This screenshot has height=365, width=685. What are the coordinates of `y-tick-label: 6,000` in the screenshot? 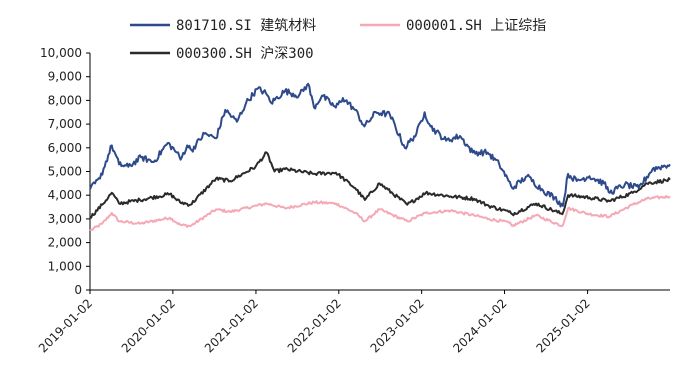 It's located at (65, 148).